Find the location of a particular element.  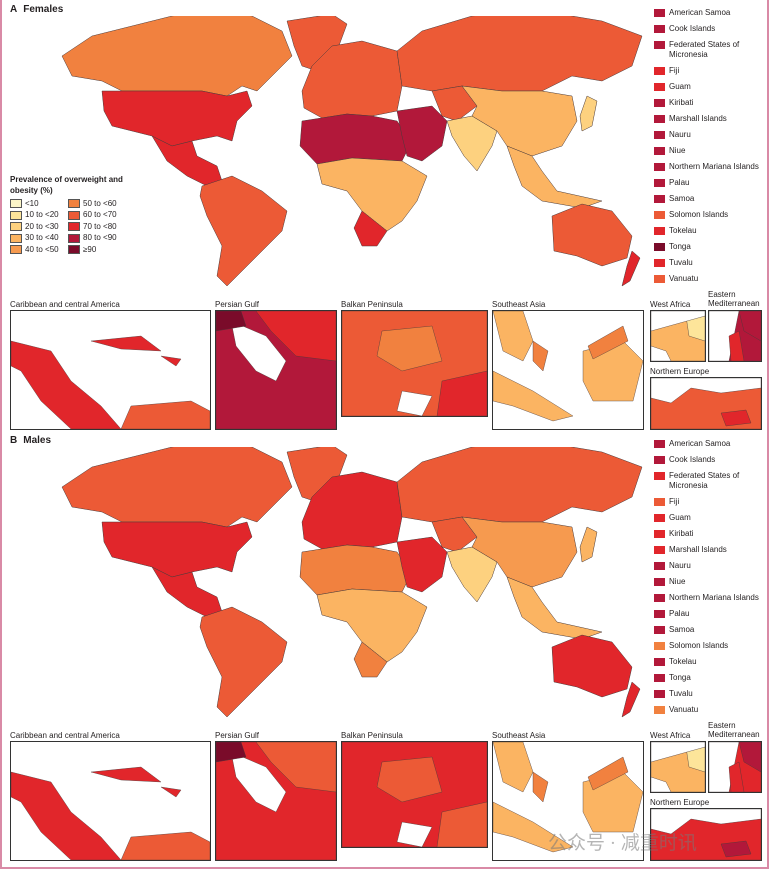

legend-label: 80 to <90 is located at coordinates (100, 238).